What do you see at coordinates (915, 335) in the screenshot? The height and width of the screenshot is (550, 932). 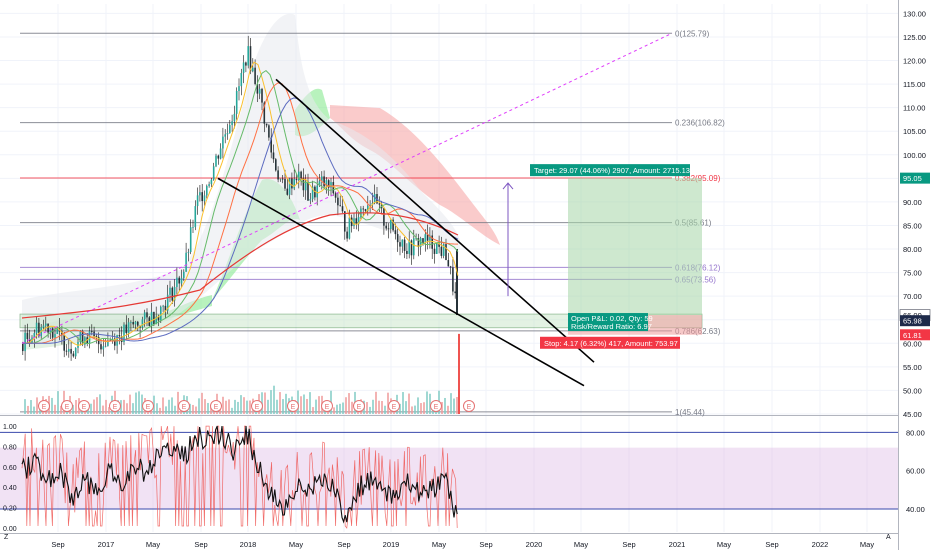 I see `price-badge` at bounding box center [915, 335].